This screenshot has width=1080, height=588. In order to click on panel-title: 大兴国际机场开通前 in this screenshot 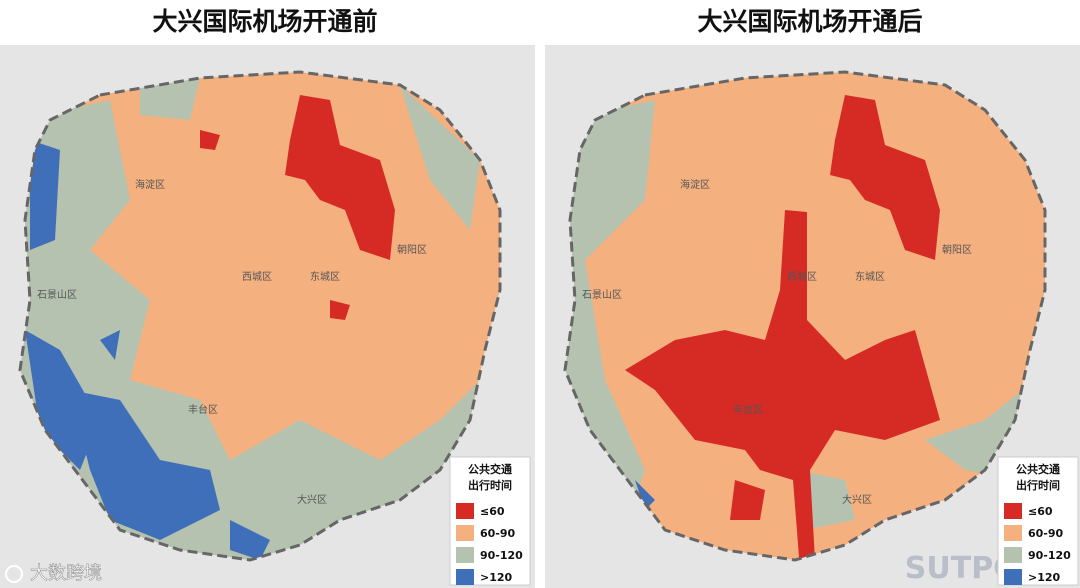, I will do `click(264, 21)`.